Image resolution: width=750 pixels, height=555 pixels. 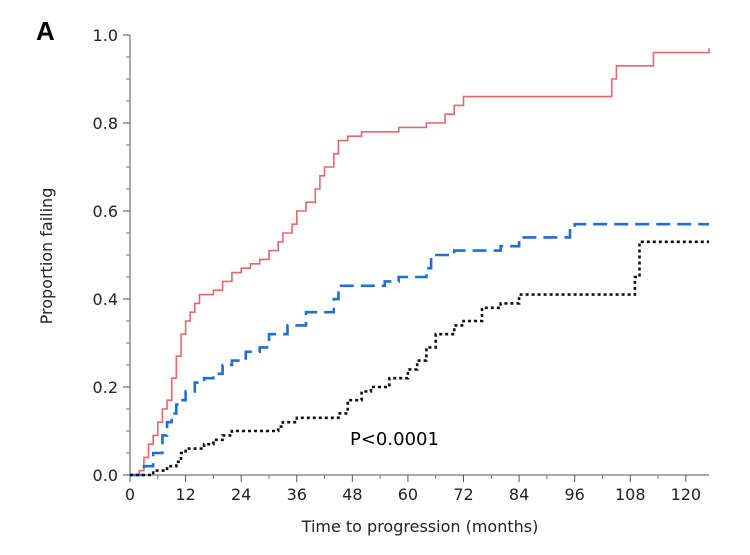 I want to click on x-tick-label: 12, so click(x=185, y=494).